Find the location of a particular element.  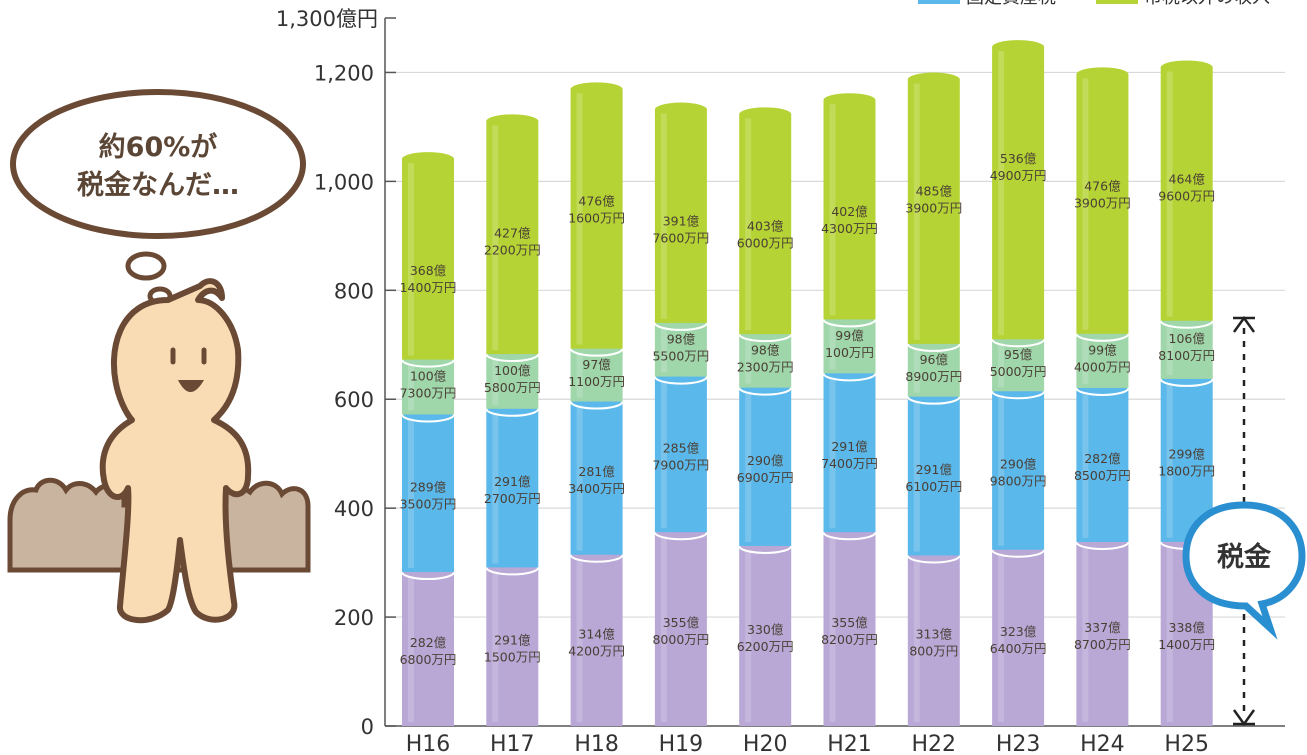

data-label: 402億 is located at coordinates (849, 211).